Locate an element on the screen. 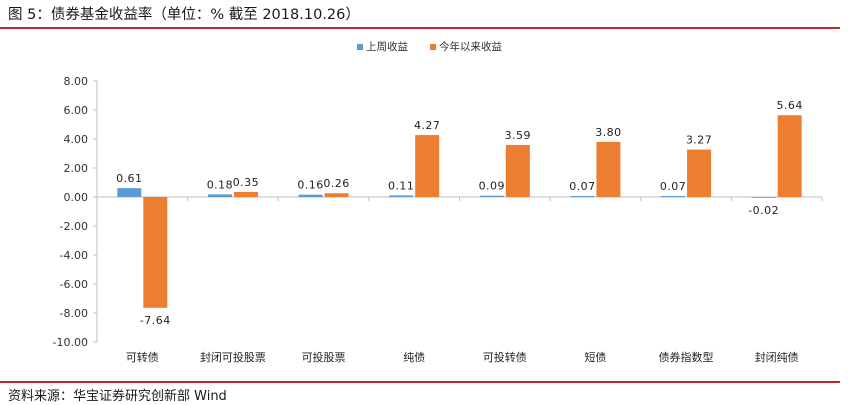  data-label: 0.61 is located at coordinates (129, 178).